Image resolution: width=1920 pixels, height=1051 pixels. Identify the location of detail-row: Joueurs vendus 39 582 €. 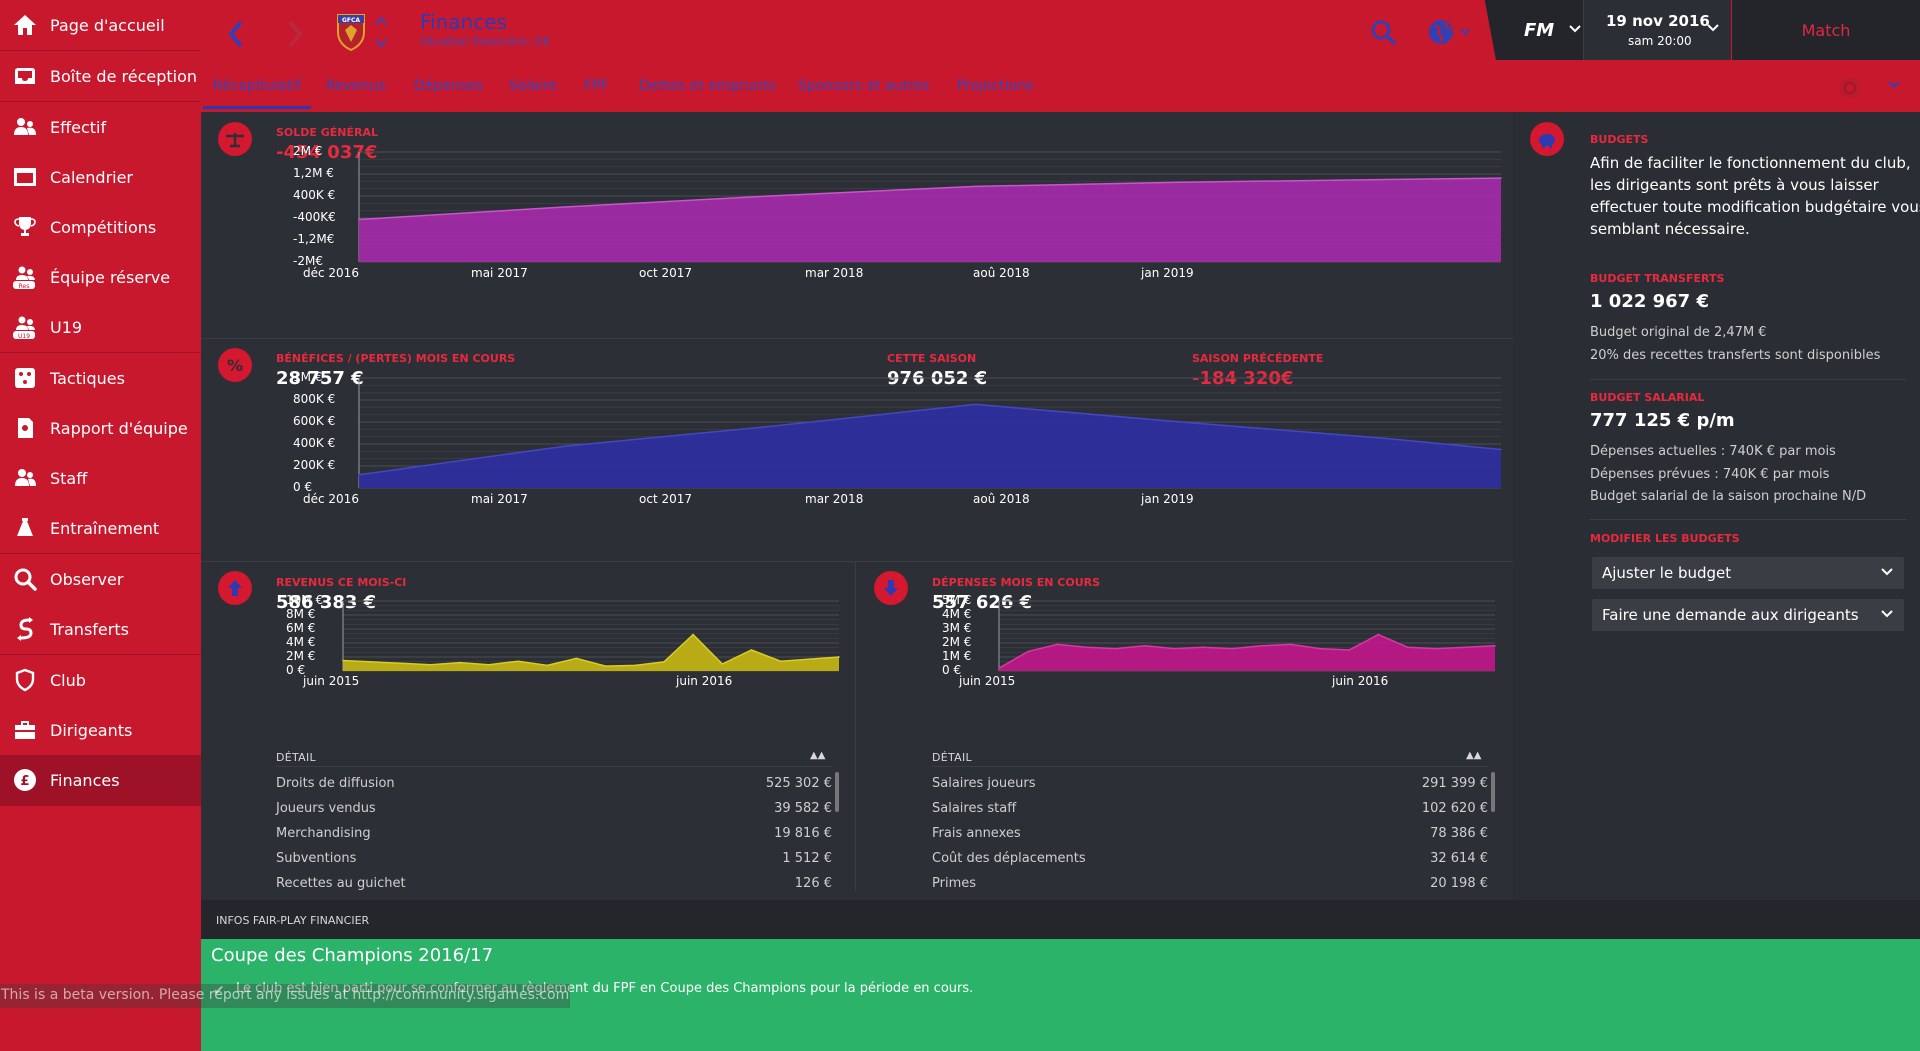
(554, 809).